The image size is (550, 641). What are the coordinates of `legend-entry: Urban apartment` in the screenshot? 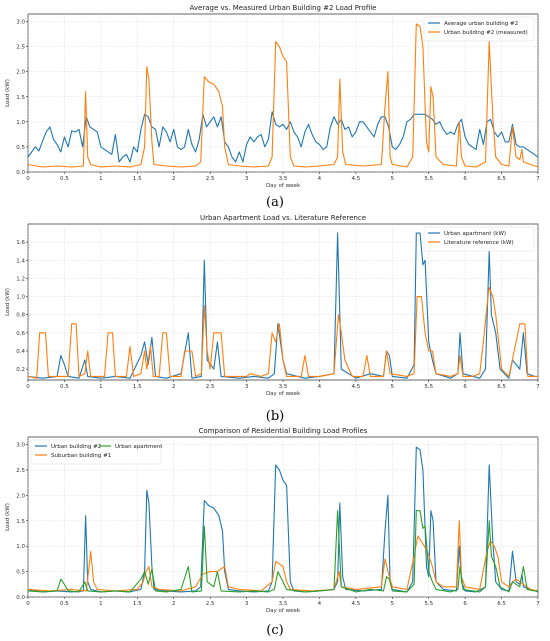 It's located at (139, 447).